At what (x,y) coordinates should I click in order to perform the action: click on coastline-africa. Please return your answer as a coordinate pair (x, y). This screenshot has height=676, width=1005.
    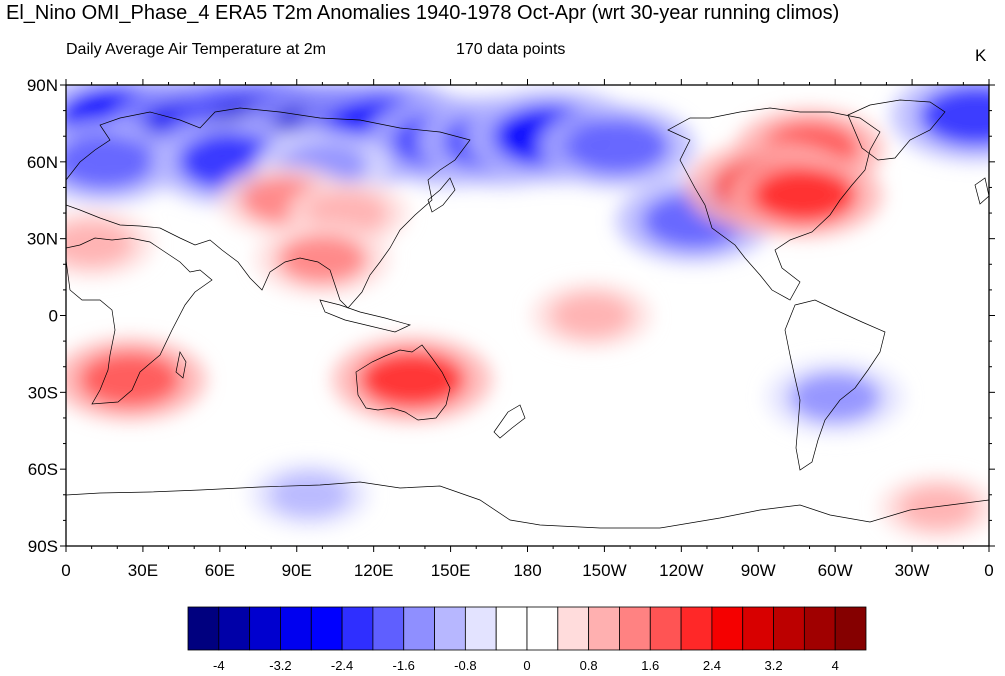
    Looking at the image, I should click on (139, 321).